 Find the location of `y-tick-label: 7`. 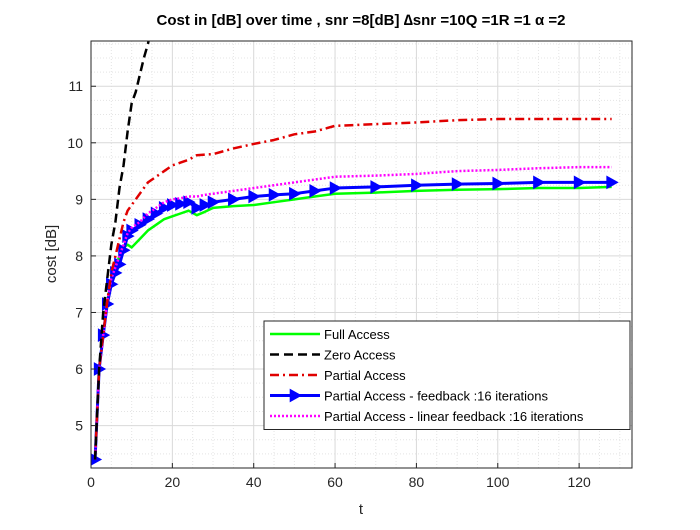

y-tick-label: 7 is located at coordinates (79, 312).